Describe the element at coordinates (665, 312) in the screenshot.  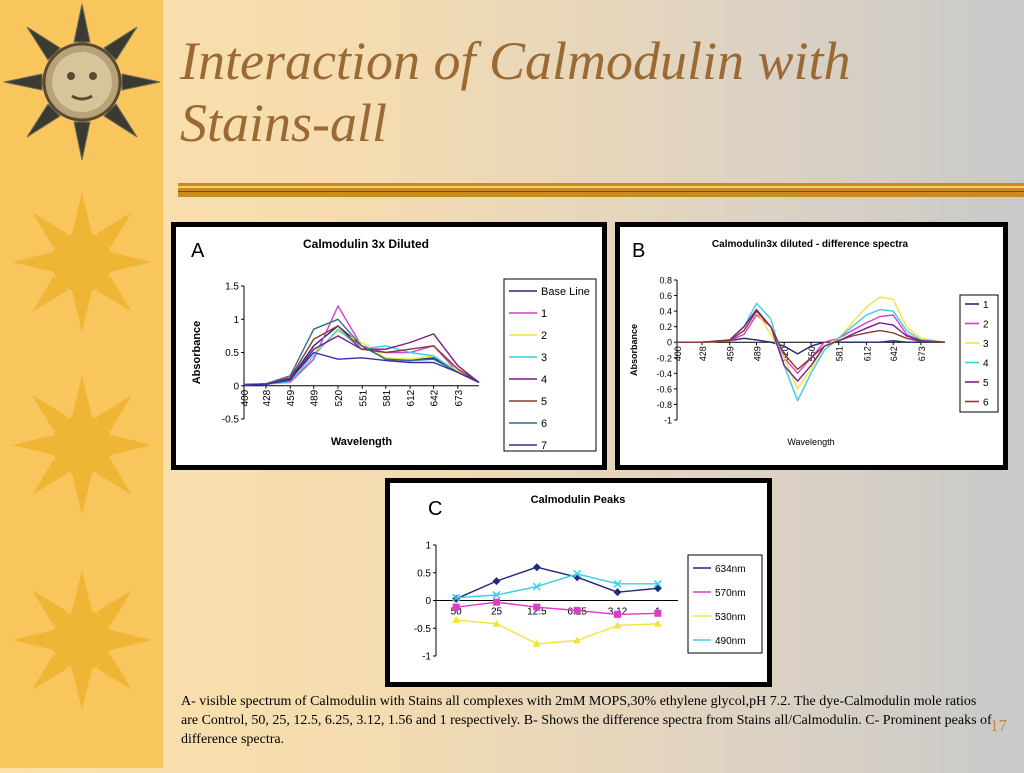
I see `y-tick-label: 0.4` at that location.